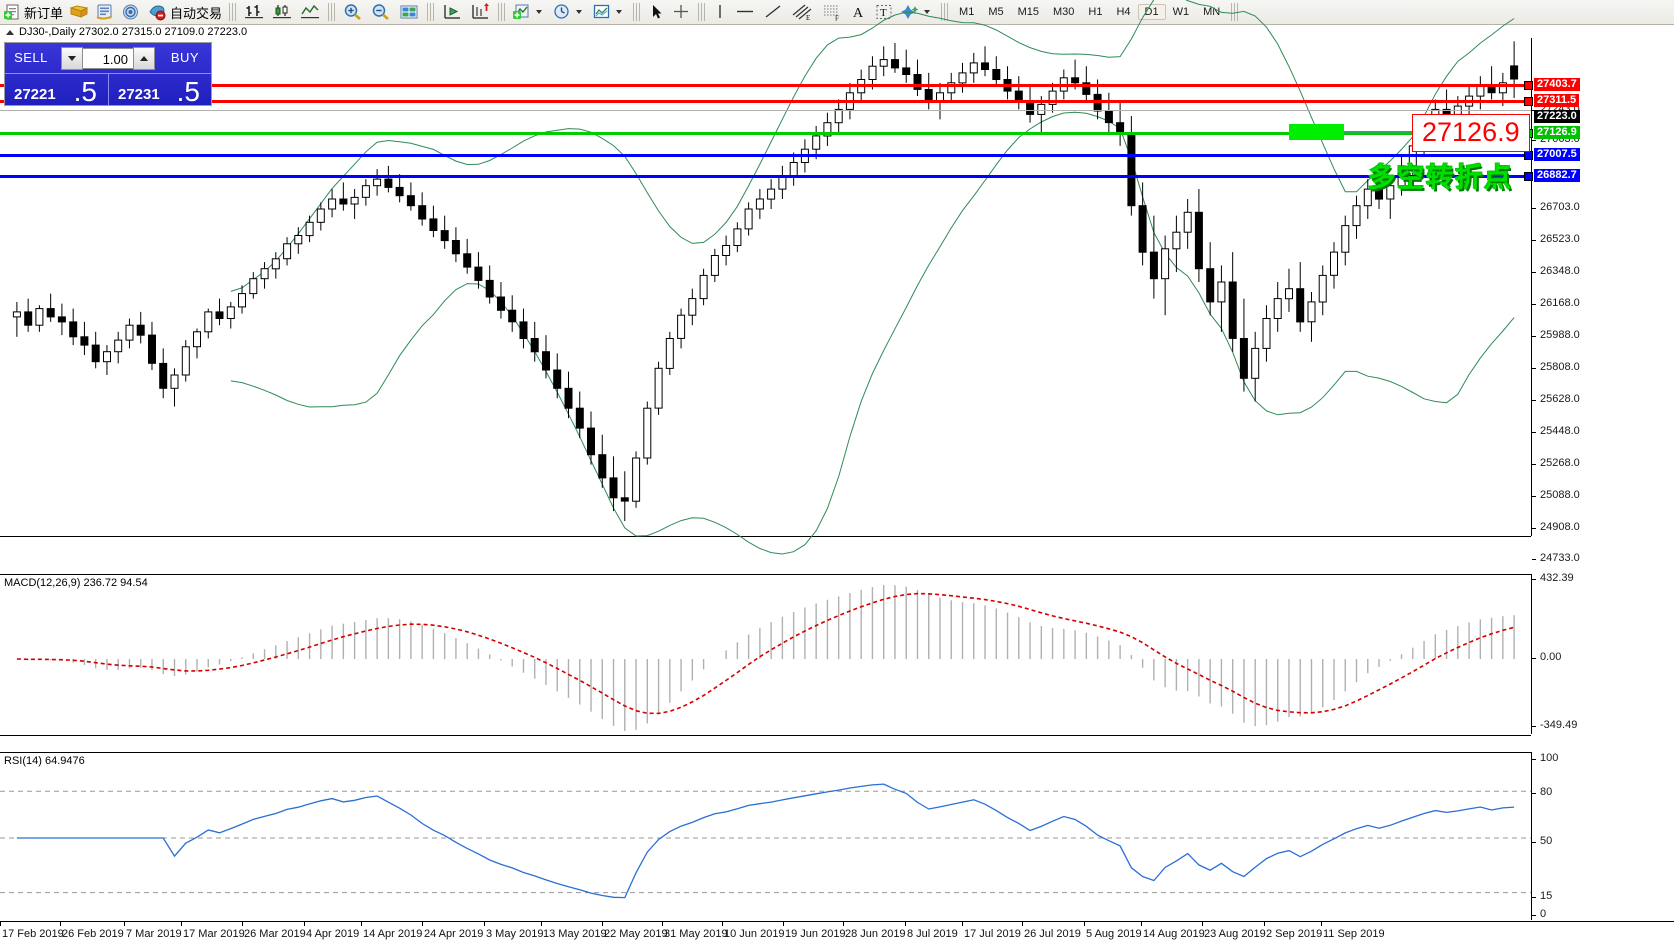 The width and height of the screenshot is (1674, 948). What do you see at coordinates (636, 934) in the screenshot?
I see `date-label: 22 May 2019` at bounding box center [636, 934].